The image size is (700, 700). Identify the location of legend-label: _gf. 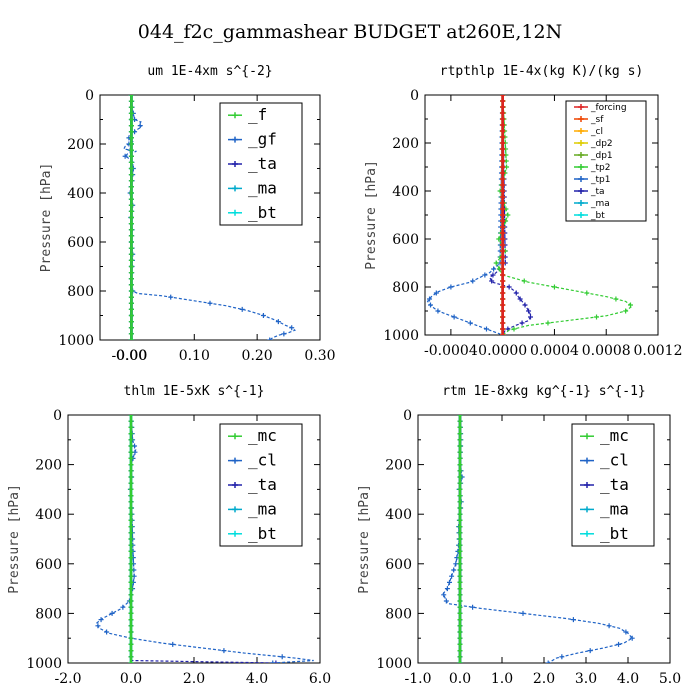
(262, 139).